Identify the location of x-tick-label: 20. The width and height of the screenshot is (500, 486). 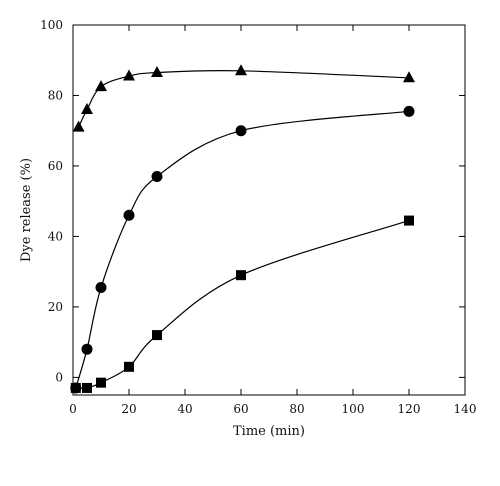
(128, 409).